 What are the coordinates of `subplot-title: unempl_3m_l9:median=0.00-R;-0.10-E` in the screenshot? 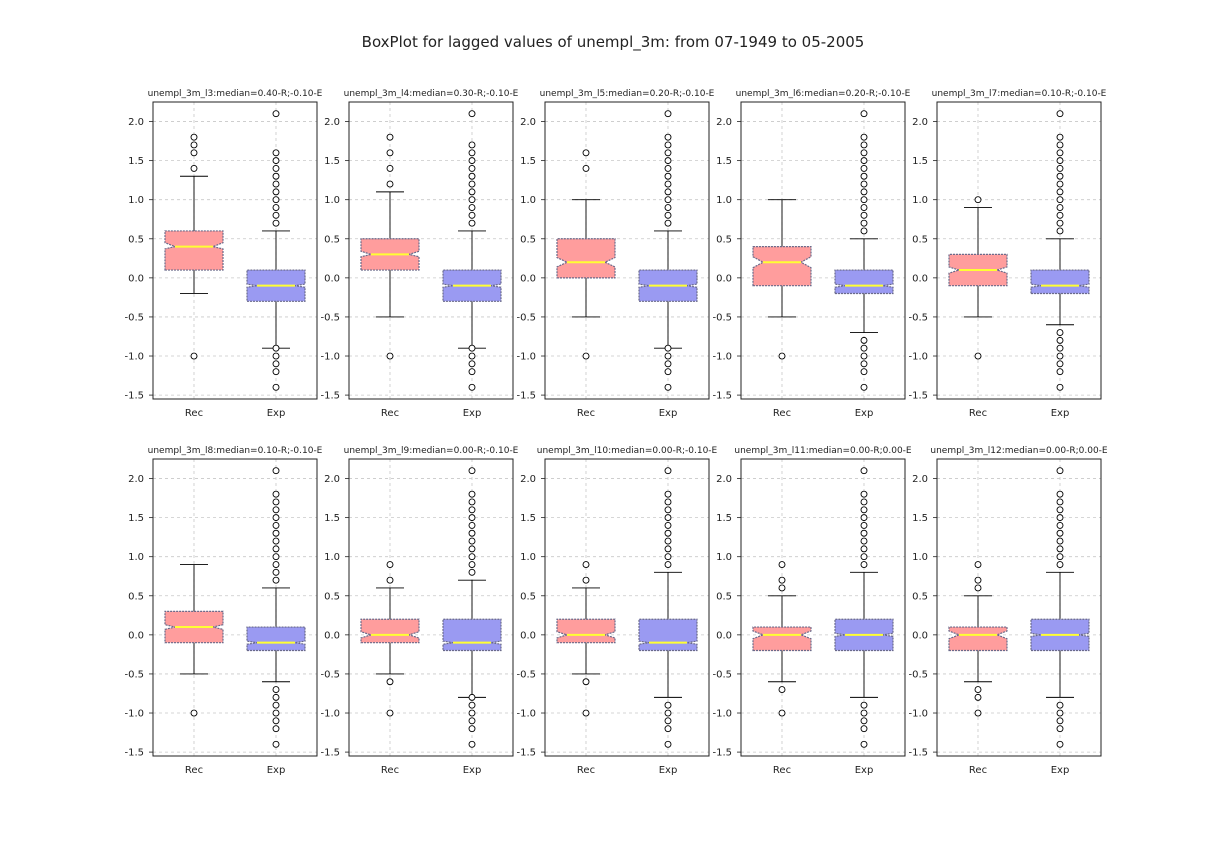 It's located at (431, 451).